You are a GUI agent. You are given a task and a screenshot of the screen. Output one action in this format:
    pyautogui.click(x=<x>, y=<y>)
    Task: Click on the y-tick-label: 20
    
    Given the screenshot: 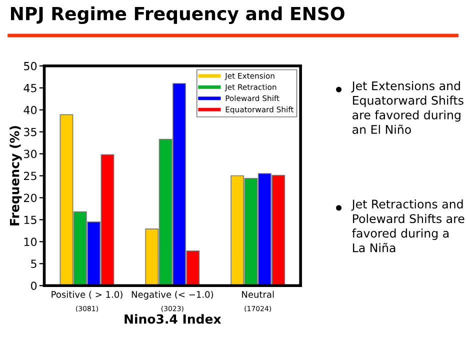 What is the action you would take?
    pyautogui.click(x=30, y=198)
    